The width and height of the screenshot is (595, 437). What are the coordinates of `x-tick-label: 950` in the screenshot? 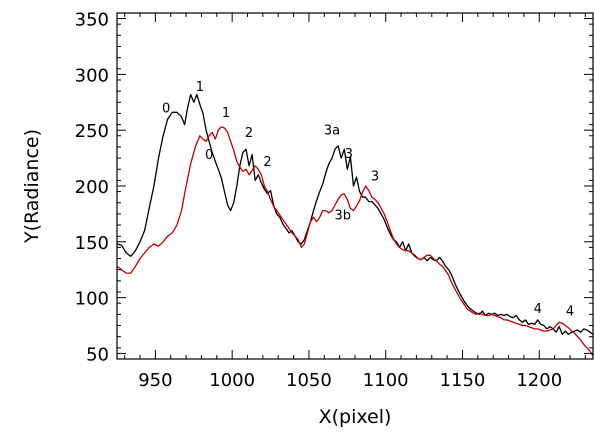 It's located at (155, 380).